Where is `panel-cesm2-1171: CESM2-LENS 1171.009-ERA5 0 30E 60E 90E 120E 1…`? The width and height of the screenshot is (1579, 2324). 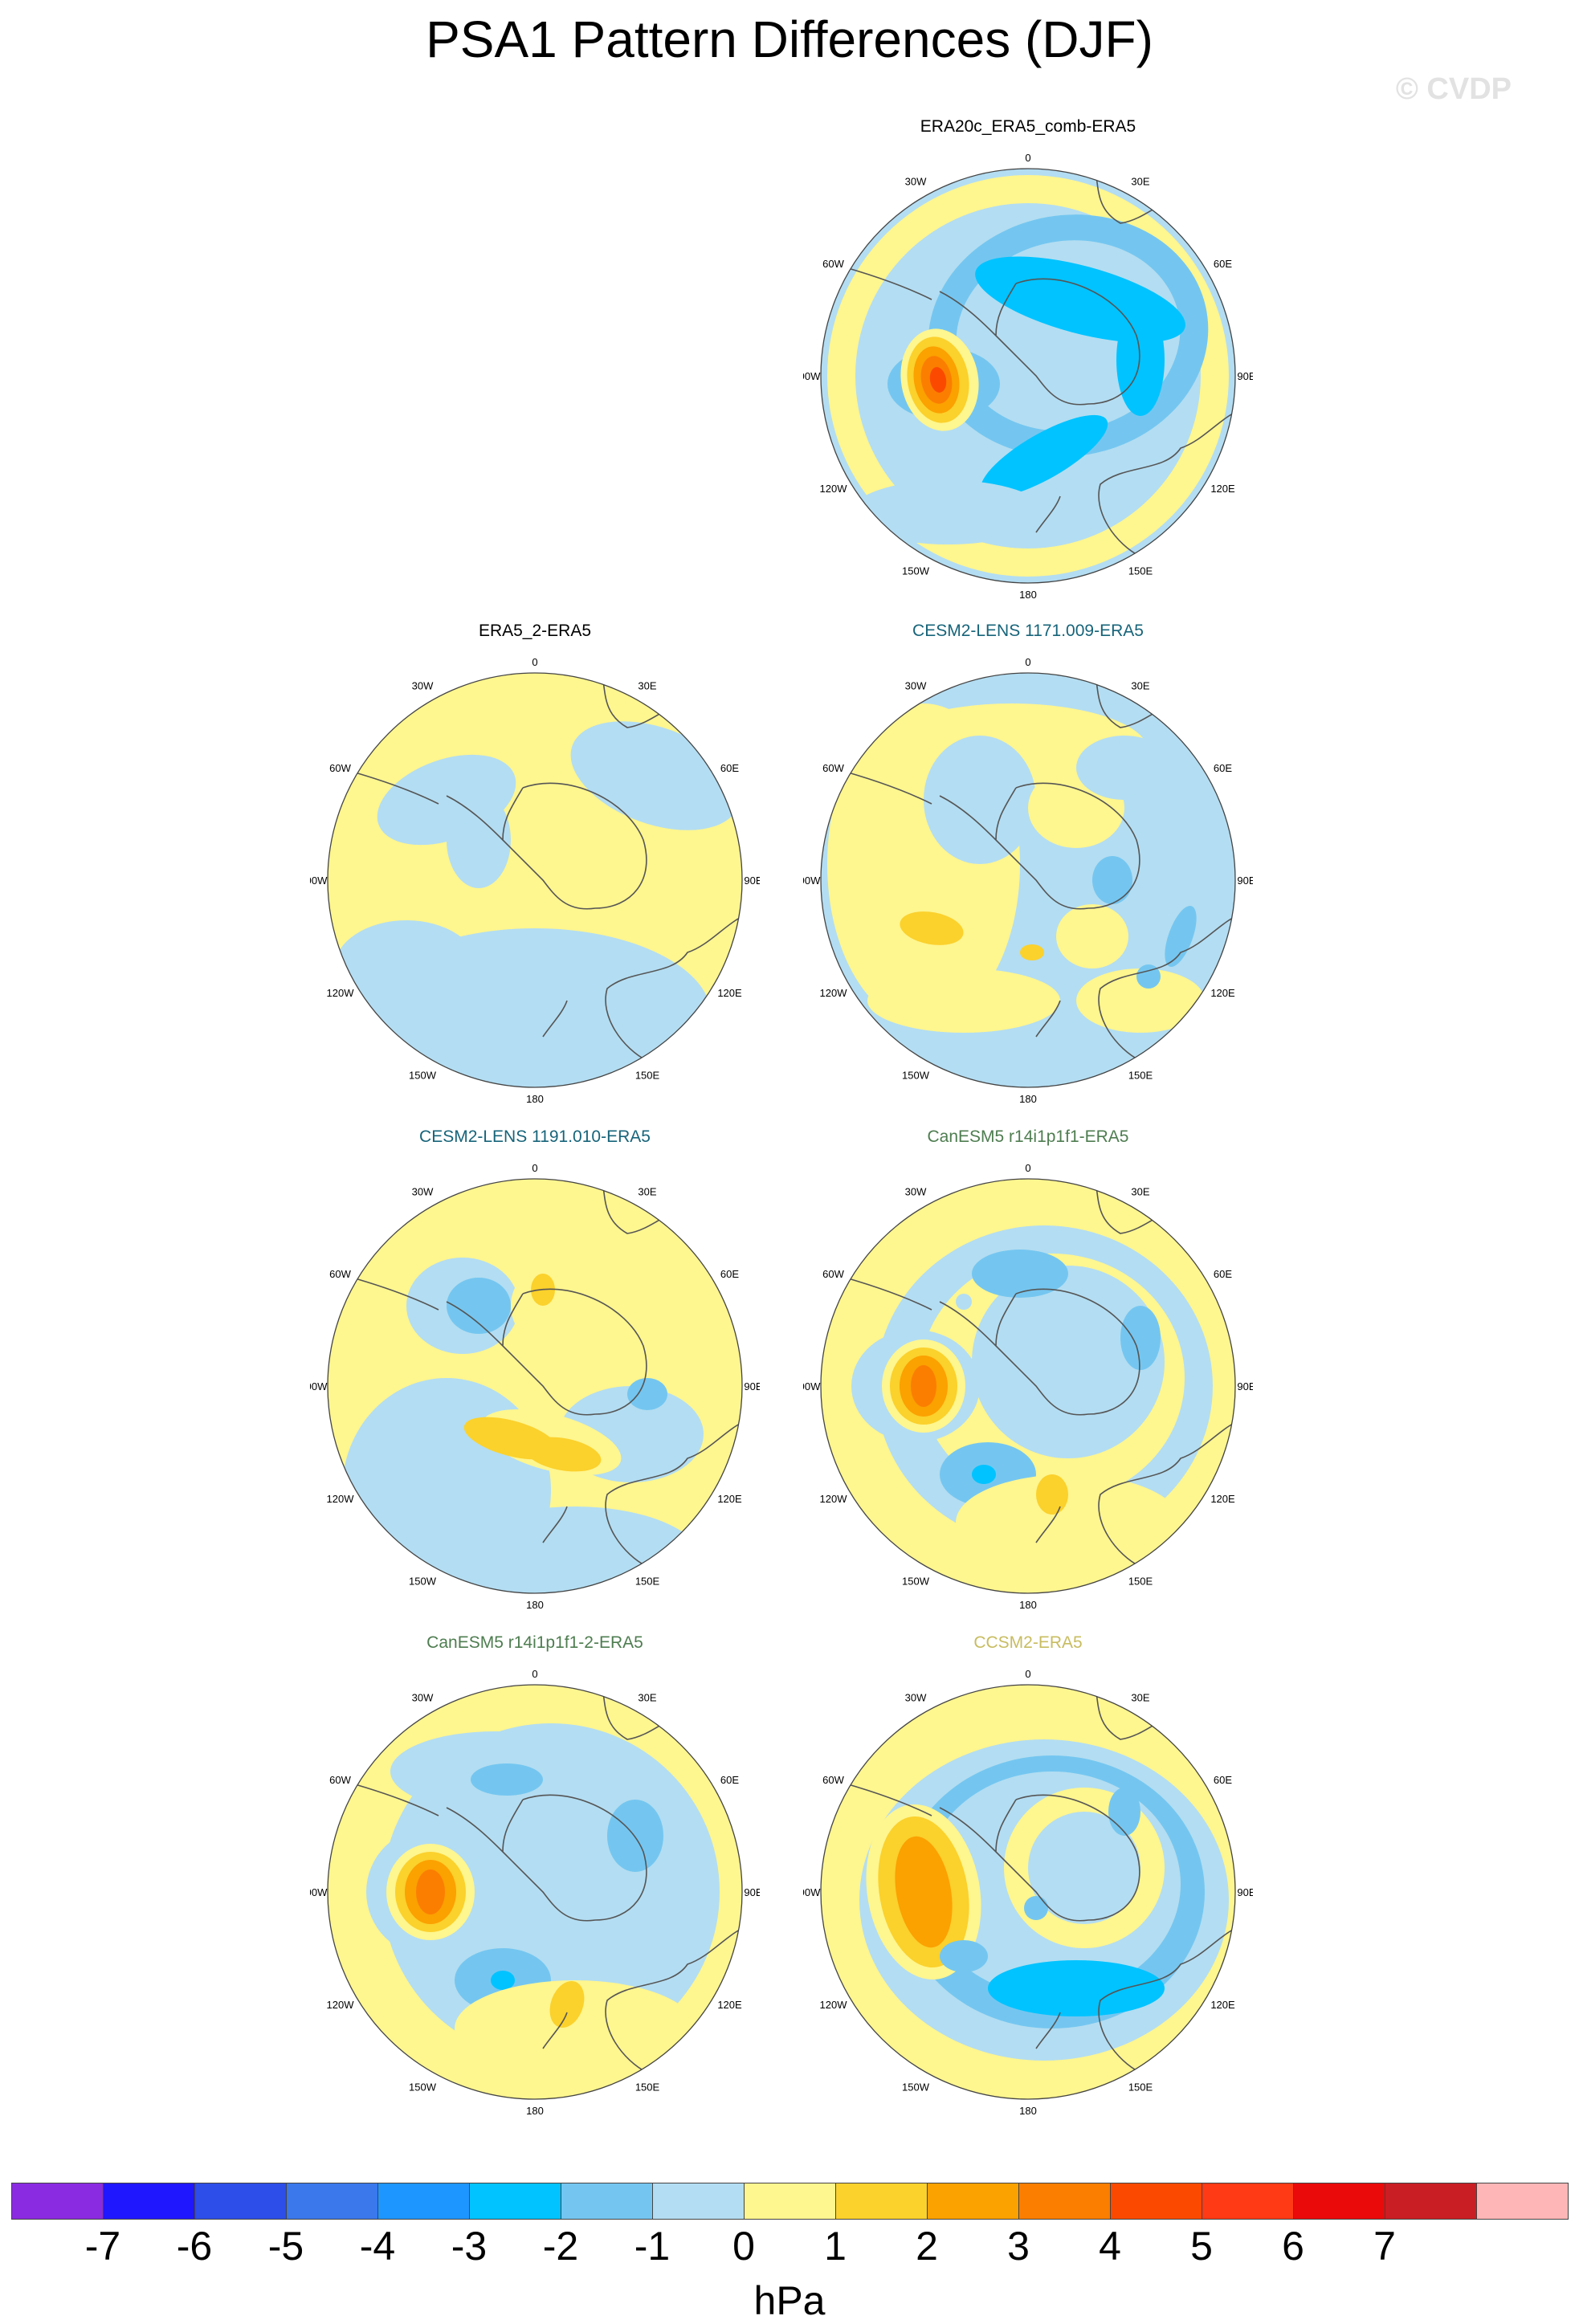 panel-cesm2-1171: CESM2-LENS 1171.009-ERA5 0 30E 60E 90E 120E 1… is located at coordinates (1028, 870).